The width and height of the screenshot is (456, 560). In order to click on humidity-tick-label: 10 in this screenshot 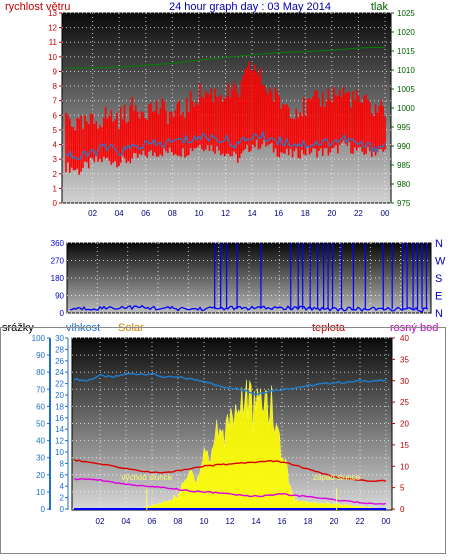, I will do `click(59, 452)`.